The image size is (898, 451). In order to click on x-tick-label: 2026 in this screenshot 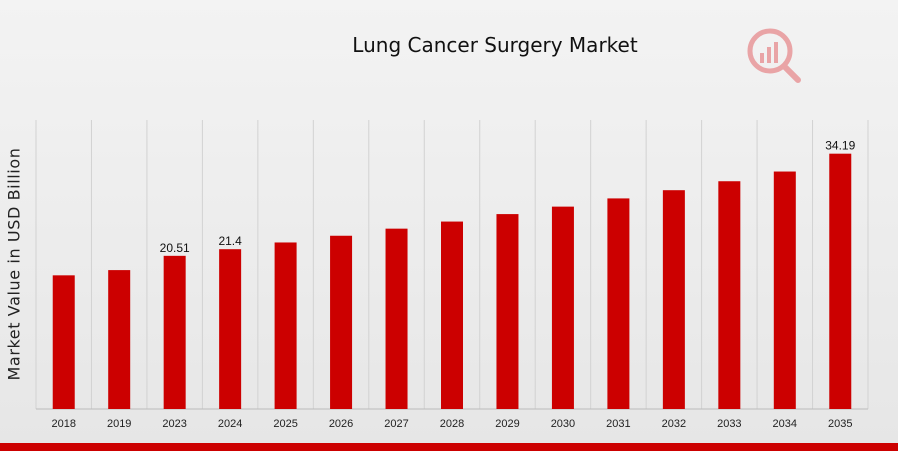, I will do `click(341, 424)`.